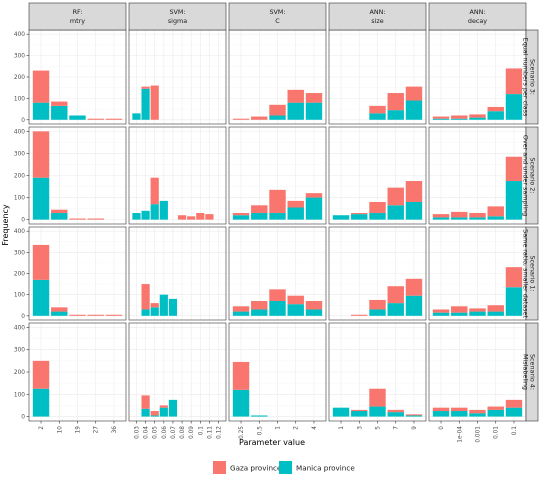 The height and width of the screenshot is (482, 550). What do you see at coordinates (377, 175) in the screenshot?
I see `panel-r2-c4` at bounding box center [377, 175].